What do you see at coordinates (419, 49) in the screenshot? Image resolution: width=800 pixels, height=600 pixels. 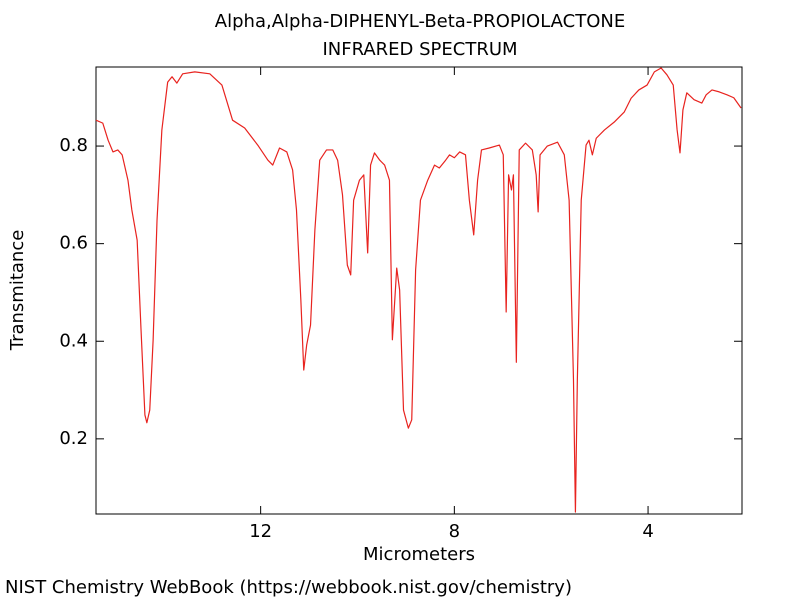 I see `chart-subtitle: INFRARED SPECTRUM` at bounding box center [419, 49].